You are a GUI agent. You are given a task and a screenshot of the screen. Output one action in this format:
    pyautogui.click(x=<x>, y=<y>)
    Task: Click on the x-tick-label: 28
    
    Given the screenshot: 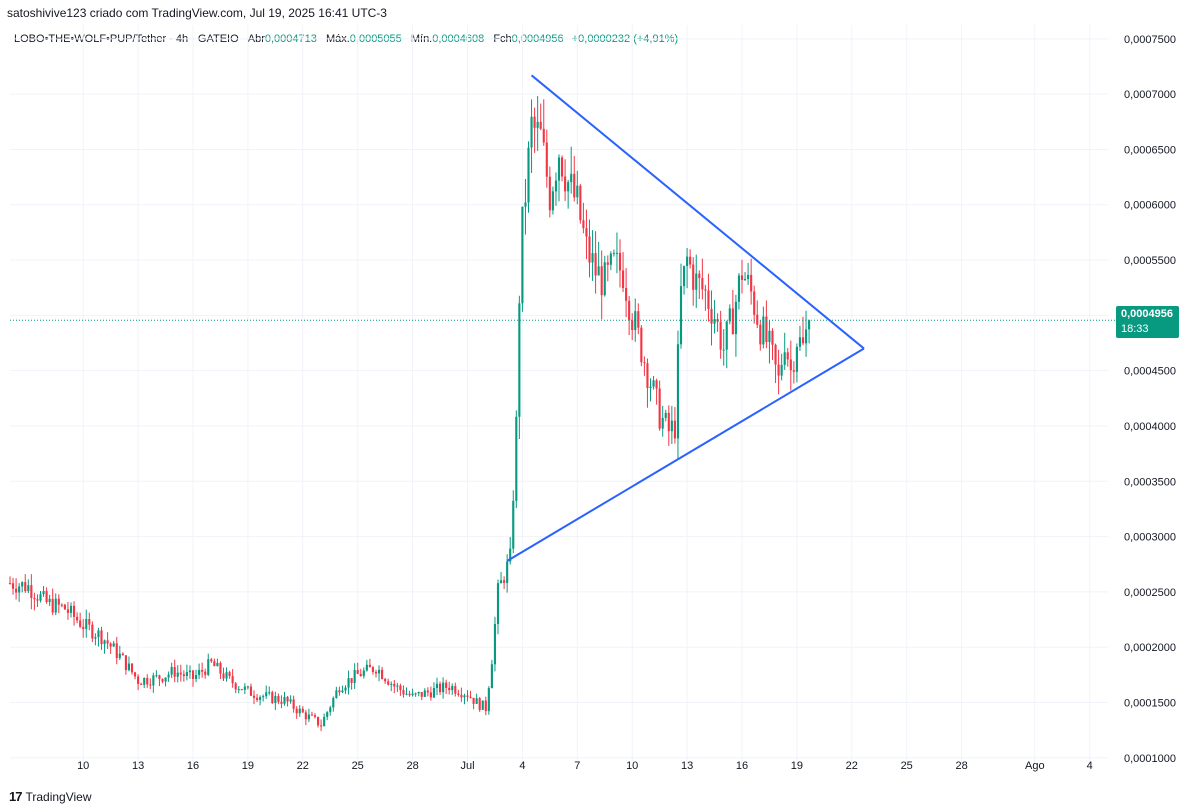 What is the action you would take?
    pyautogui.click(x=961, y=766)
    